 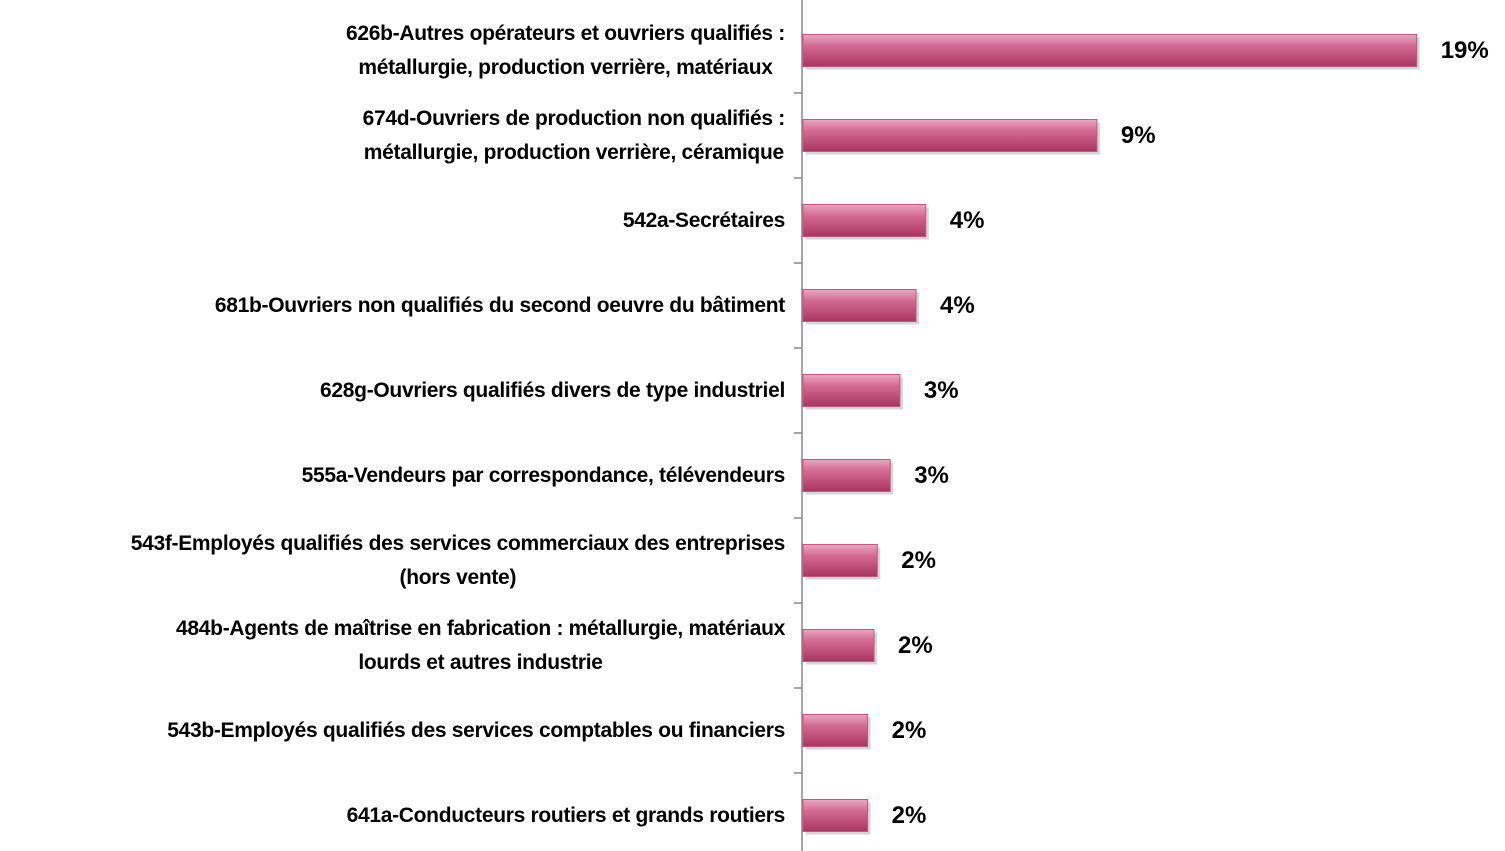 What do you see at coordinates (703, 220) in the screenshot?
I see `category-label: 542a-Secrétaires` at bounding box center [703, 220].